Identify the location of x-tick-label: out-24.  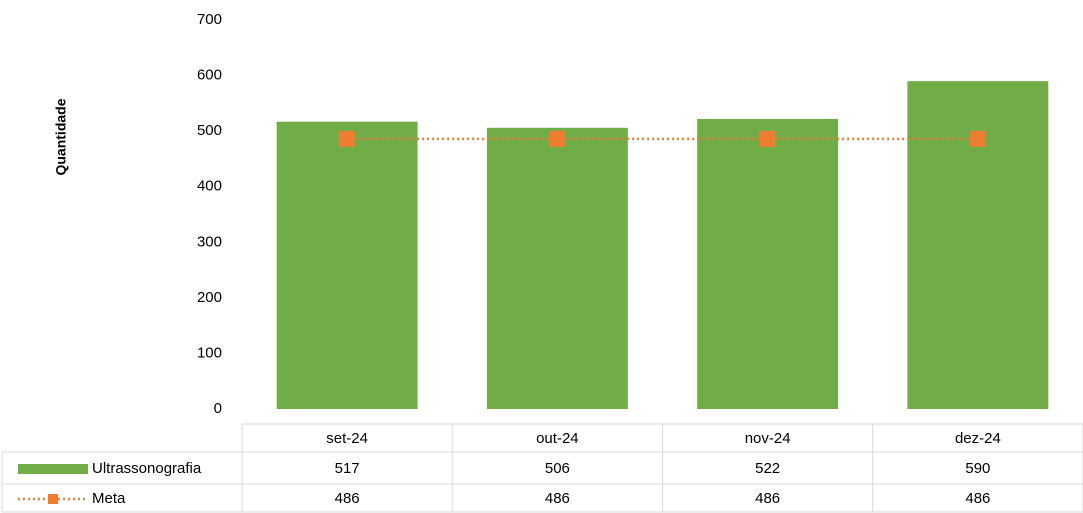
(557, 438).